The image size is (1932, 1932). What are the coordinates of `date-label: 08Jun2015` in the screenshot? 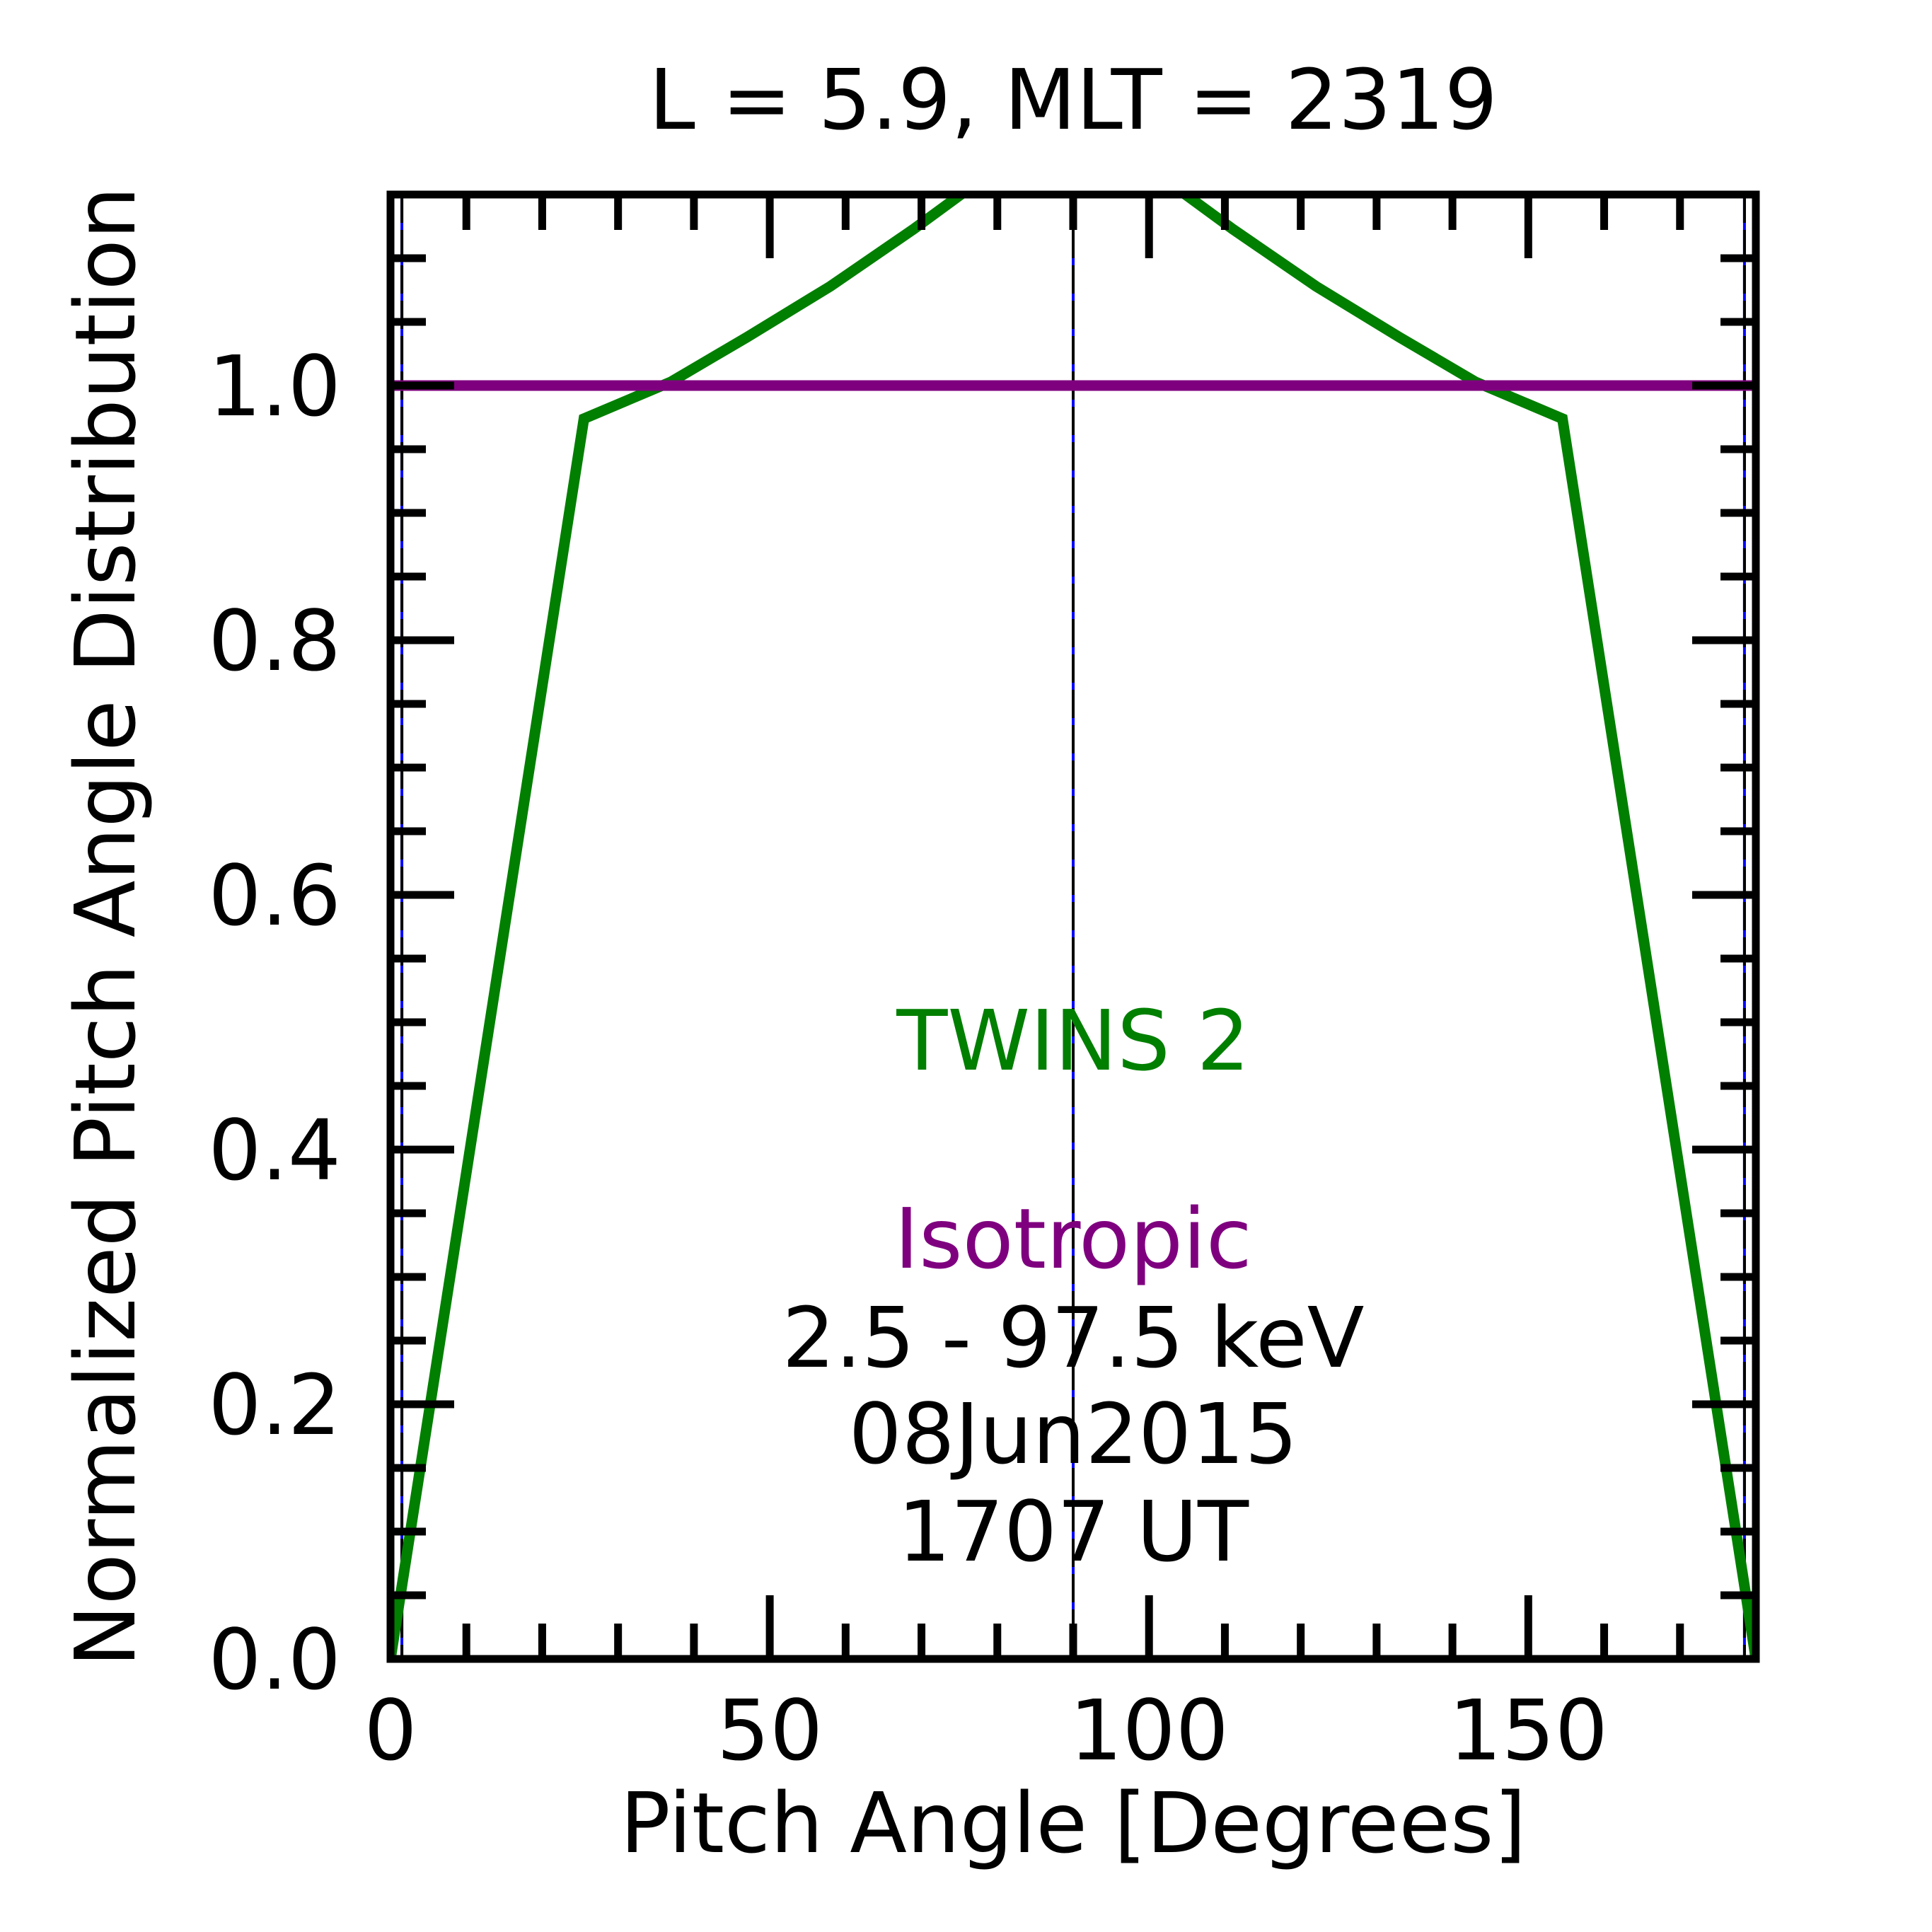 It's located at (1073, 1434).